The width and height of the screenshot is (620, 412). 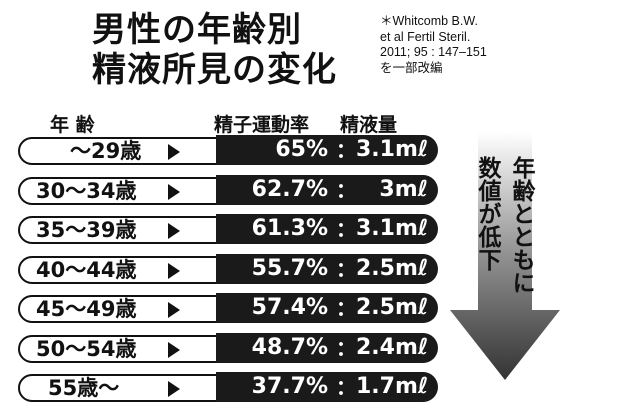 What do you see at coordinates (487, 213) in the screenshot?
I see `side-text-line-2: 数値が低下` at bounding box center [487, 213].